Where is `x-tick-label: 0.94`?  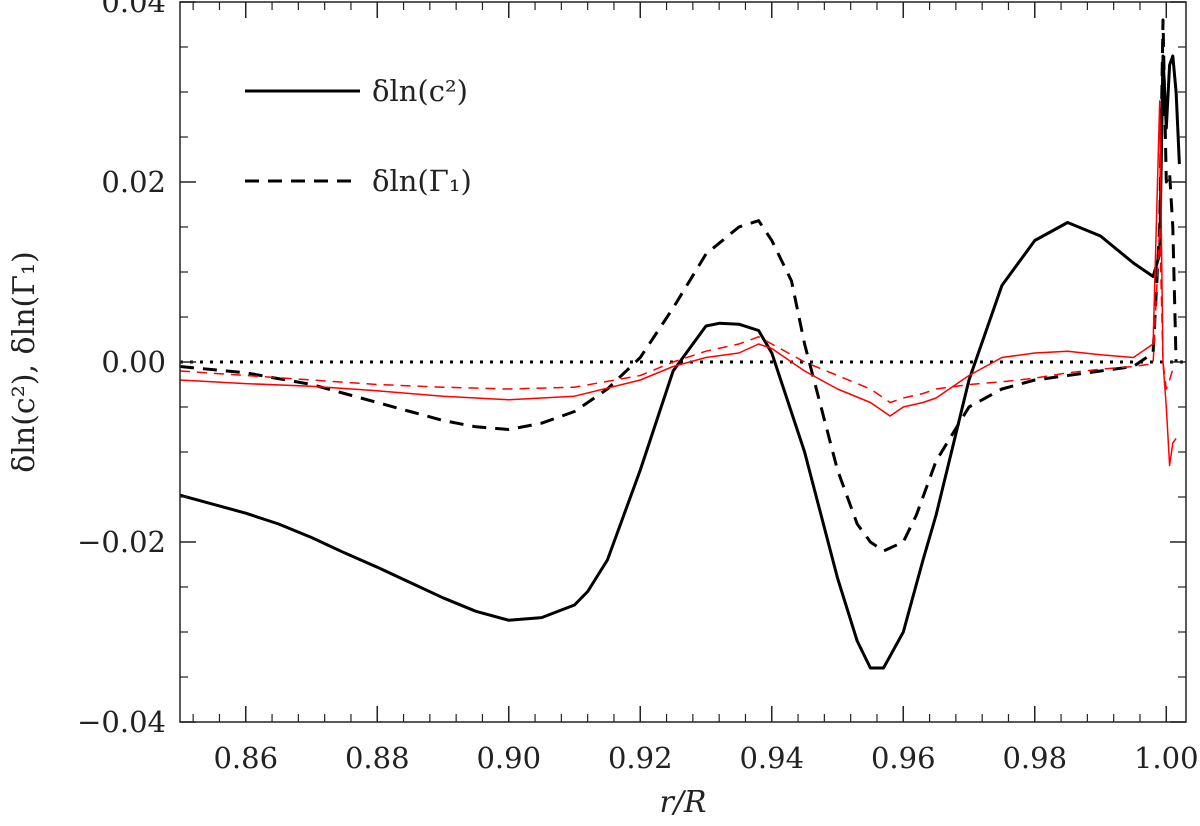
x-tick-label: 0.94 is located at coordinates (771, 758).